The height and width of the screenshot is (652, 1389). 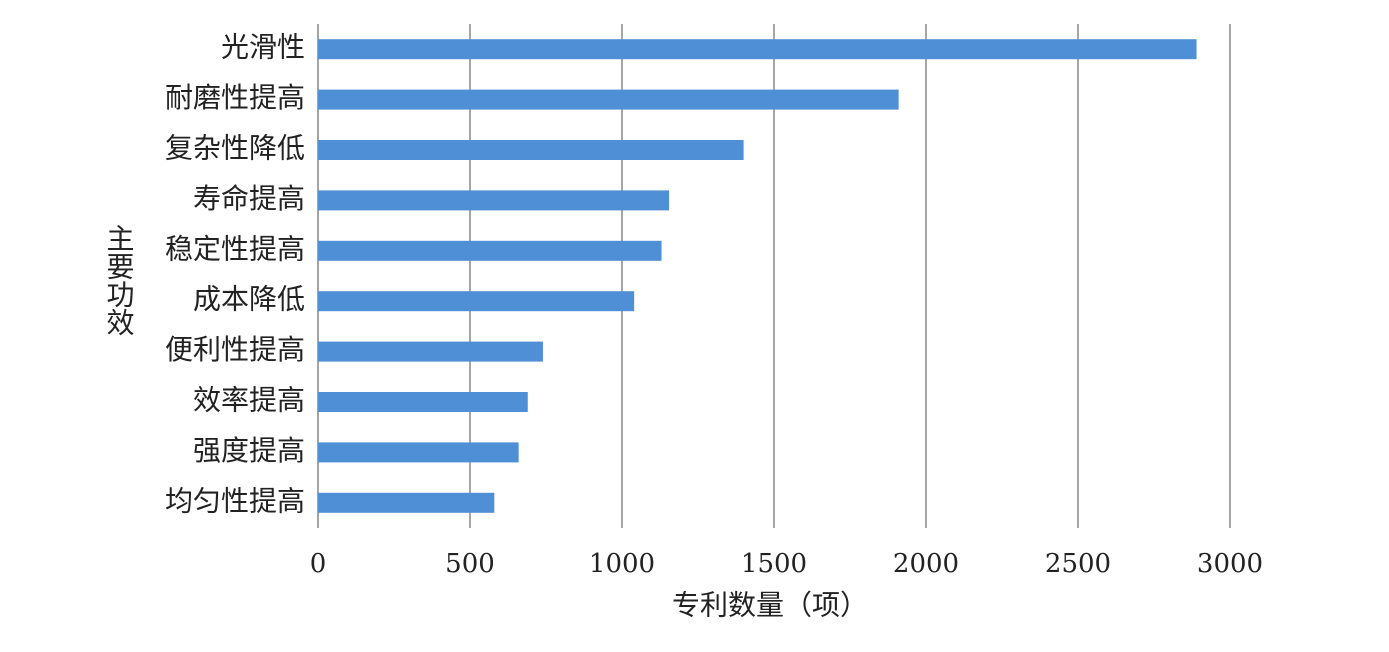 What do you see at coordinates (926, 564) in the screenshot?
I see `x-tick-label: 2000` at bounding box center [926, 564].